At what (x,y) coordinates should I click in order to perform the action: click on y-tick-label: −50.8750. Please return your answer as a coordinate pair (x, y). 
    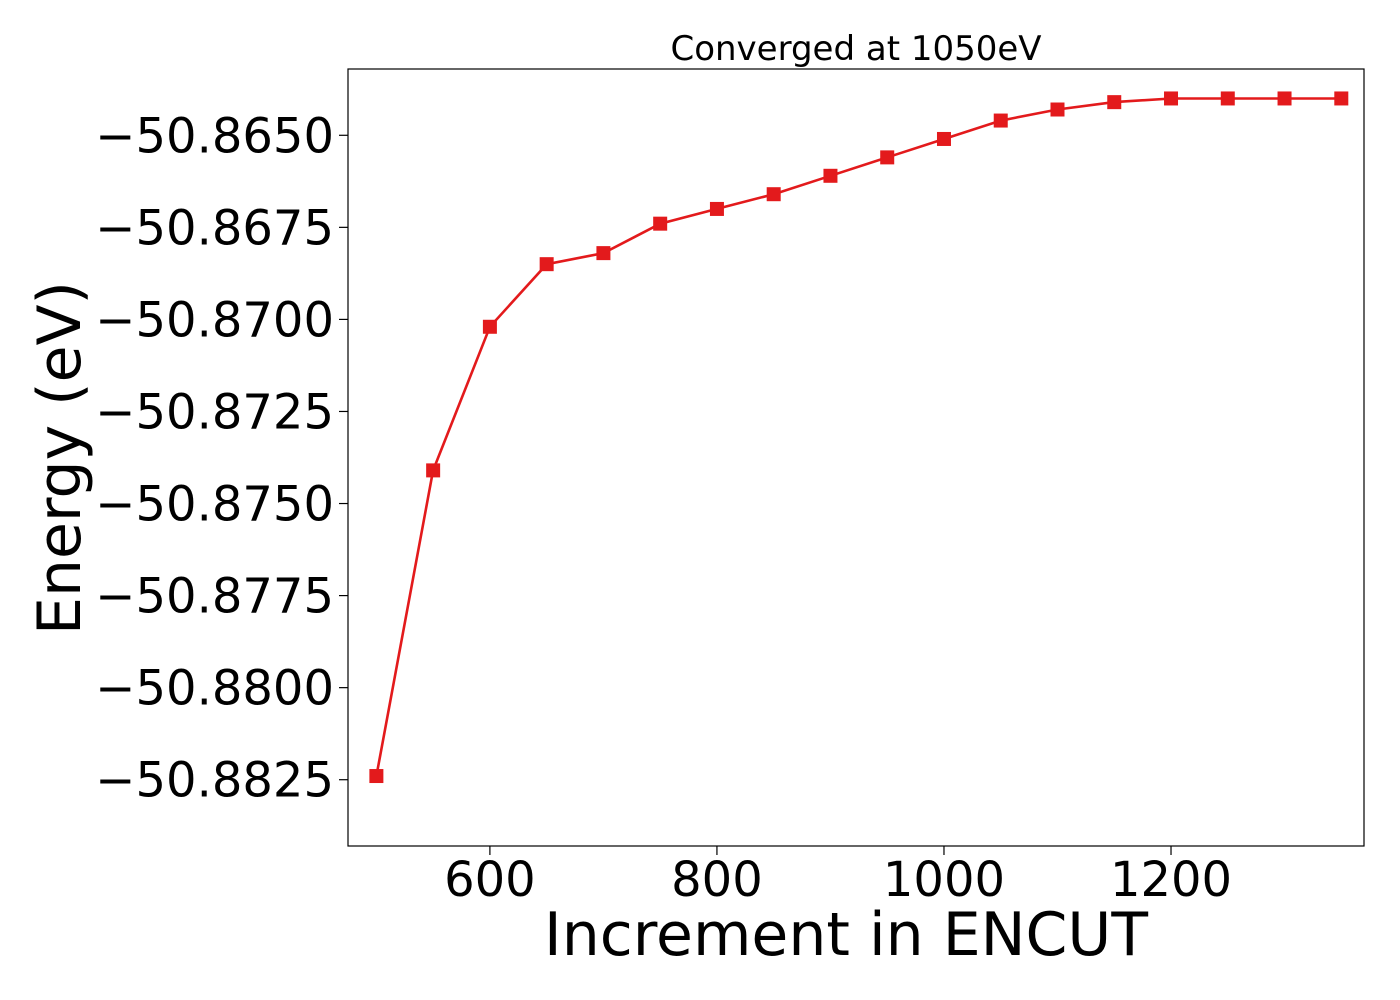
    Looking at the image, I should click on (214, 505).